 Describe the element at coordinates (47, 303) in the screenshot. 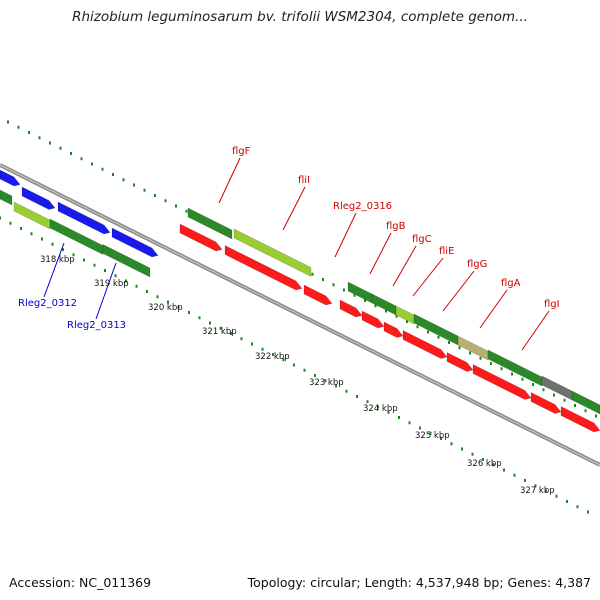

I see `gene-label-rleg2-0312: Rleg2_0312` at that location.